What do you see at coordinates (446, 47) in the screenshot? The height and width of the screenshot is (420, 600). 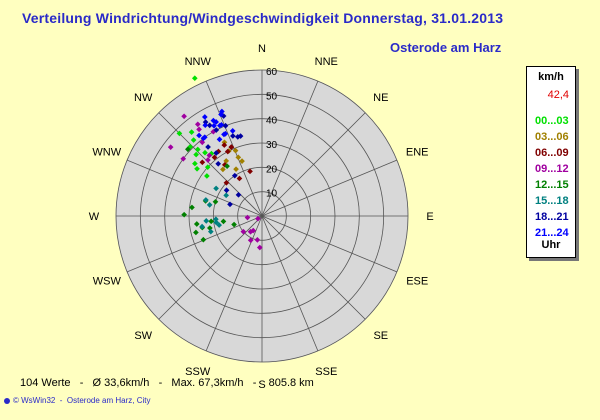 I see `station-location: Osterode am Harz` at bounding box center [446, 47].